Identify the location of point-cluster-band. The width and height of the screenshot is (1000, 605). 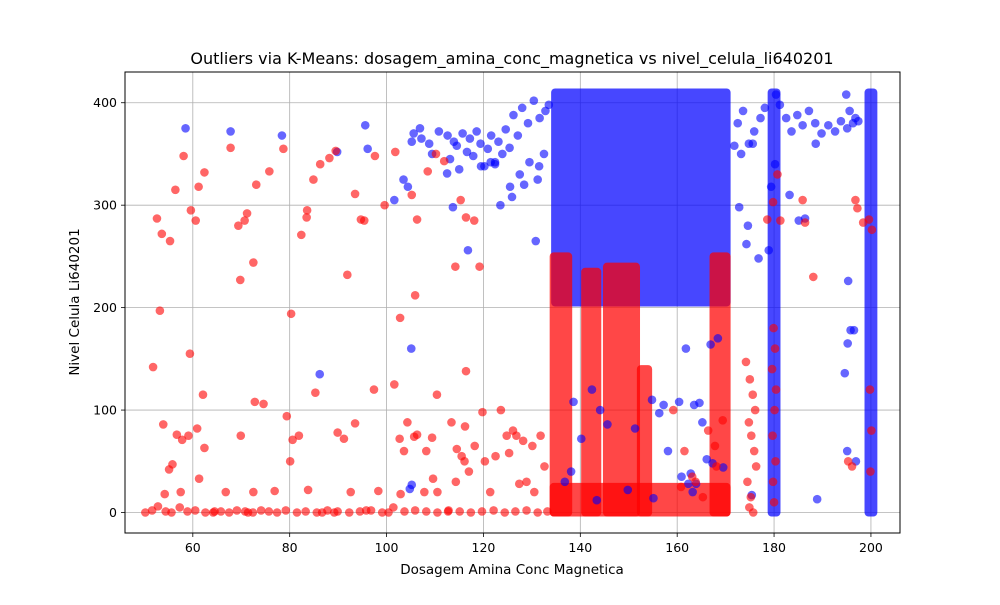
(720, 384).